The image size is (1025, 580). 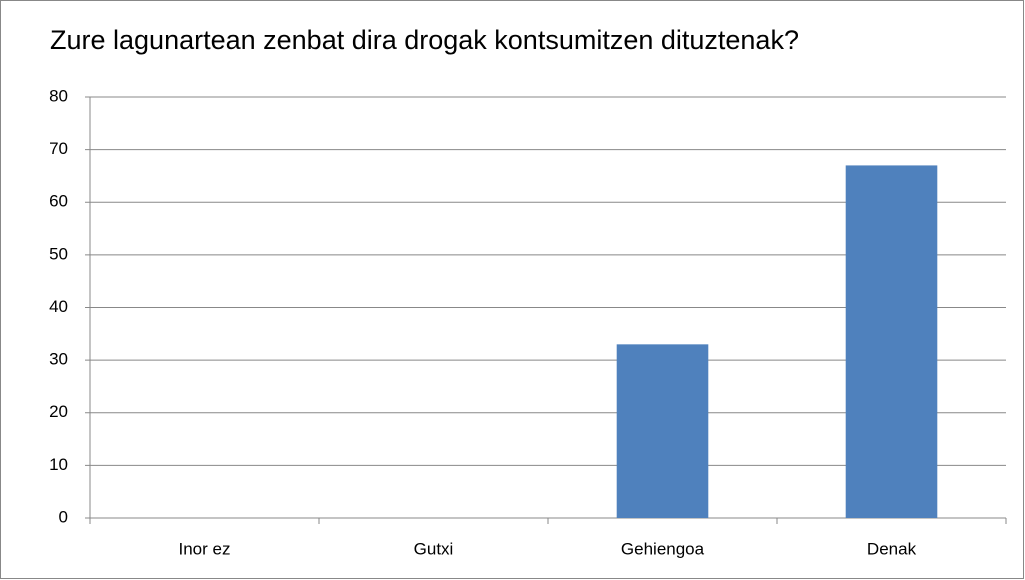 I want to click on y-tick-label: 80, so click(x=58, y=95).